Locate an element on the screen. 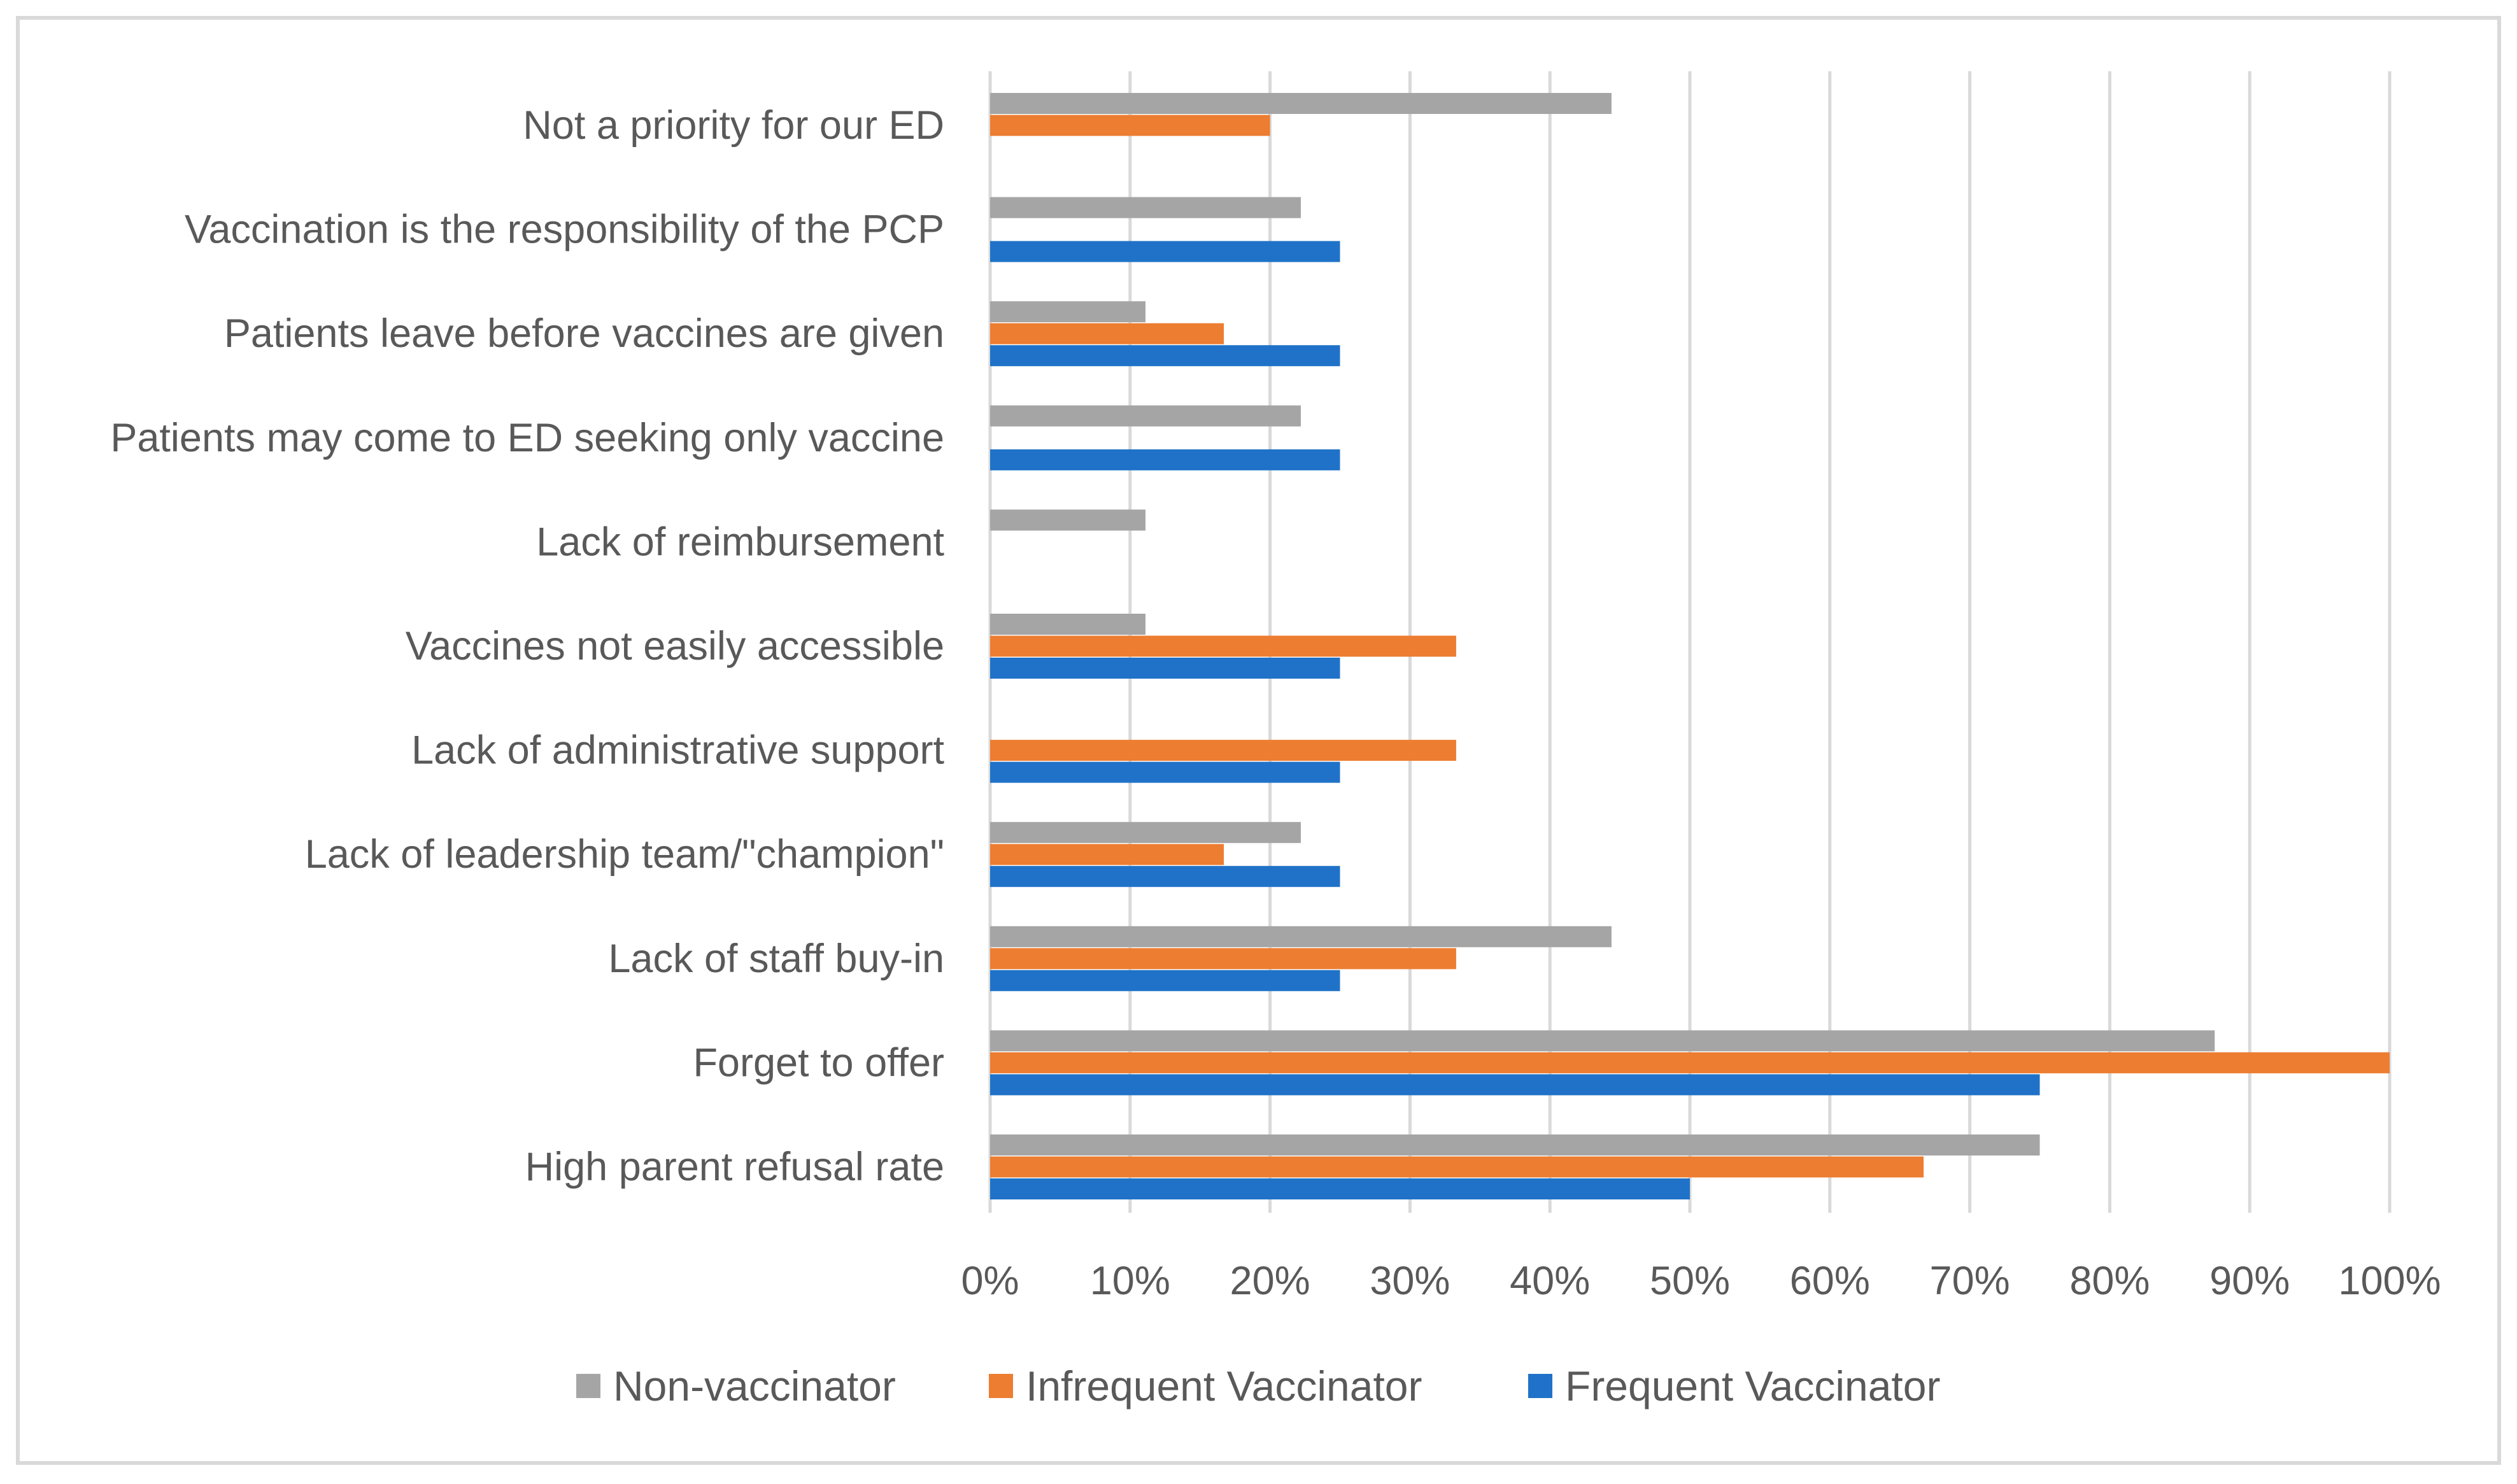 This screenshot has width=2517, height=1484. x-tick-label: 100% is located at coordinates (2389, 1281).